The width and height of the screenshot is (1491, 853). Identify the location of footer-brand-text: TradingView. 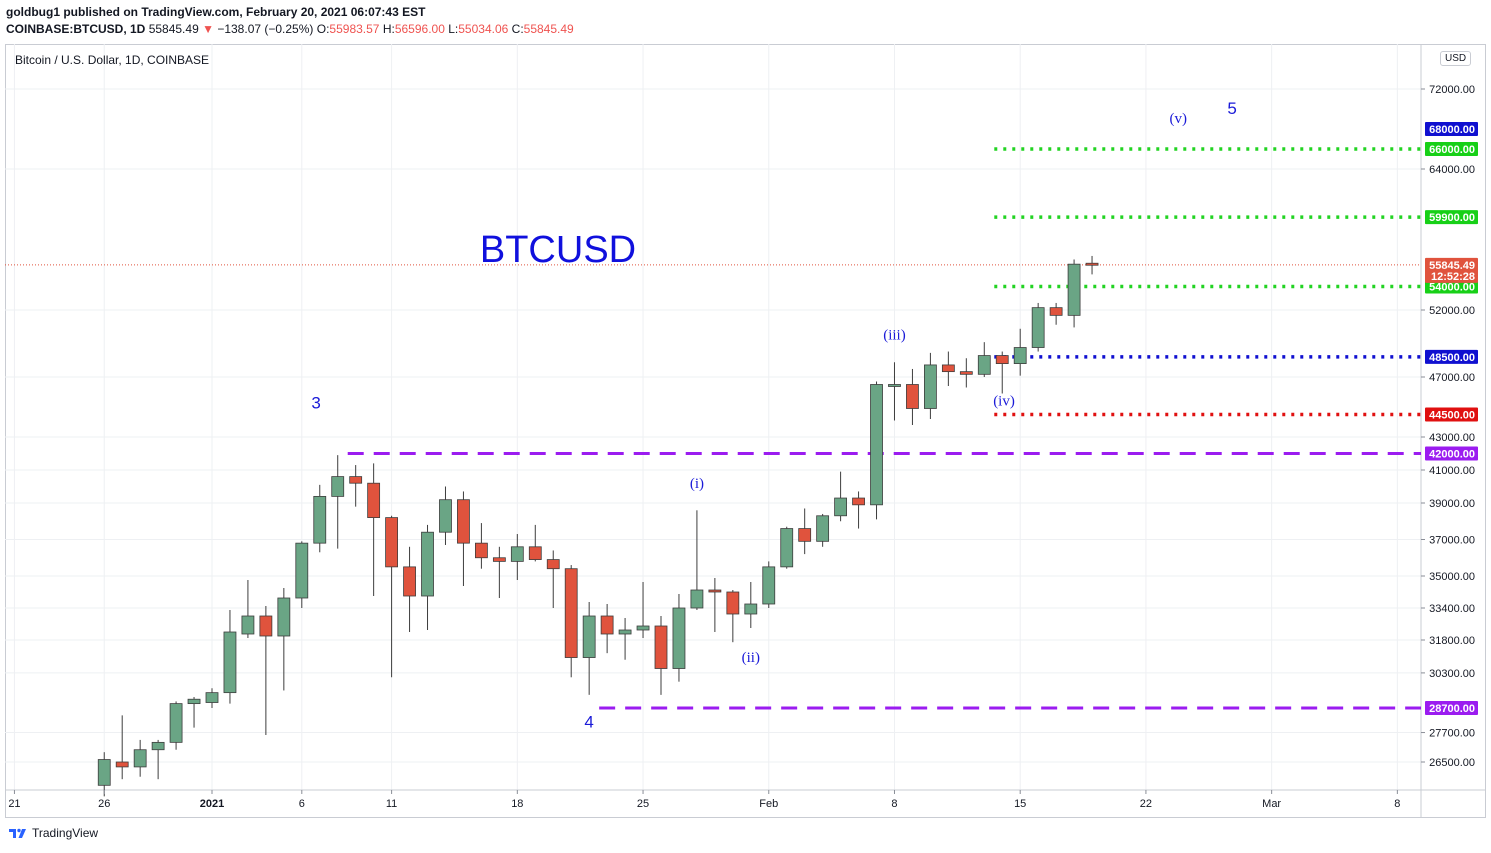
(65, 833).